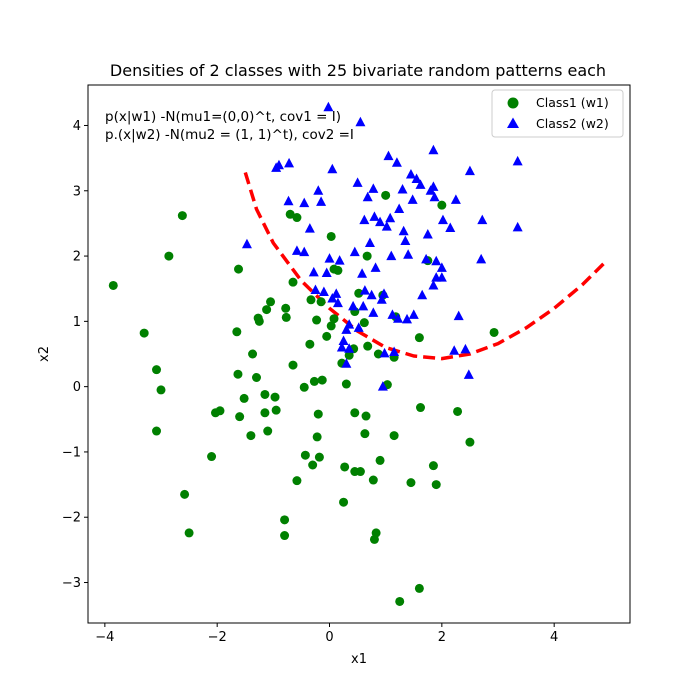 This screenshot has height=700, width=700. What do you see at coordinates (329, 637) in the screenshot?
I see `x-tick-label: 0` at bounding box center [329, 637].